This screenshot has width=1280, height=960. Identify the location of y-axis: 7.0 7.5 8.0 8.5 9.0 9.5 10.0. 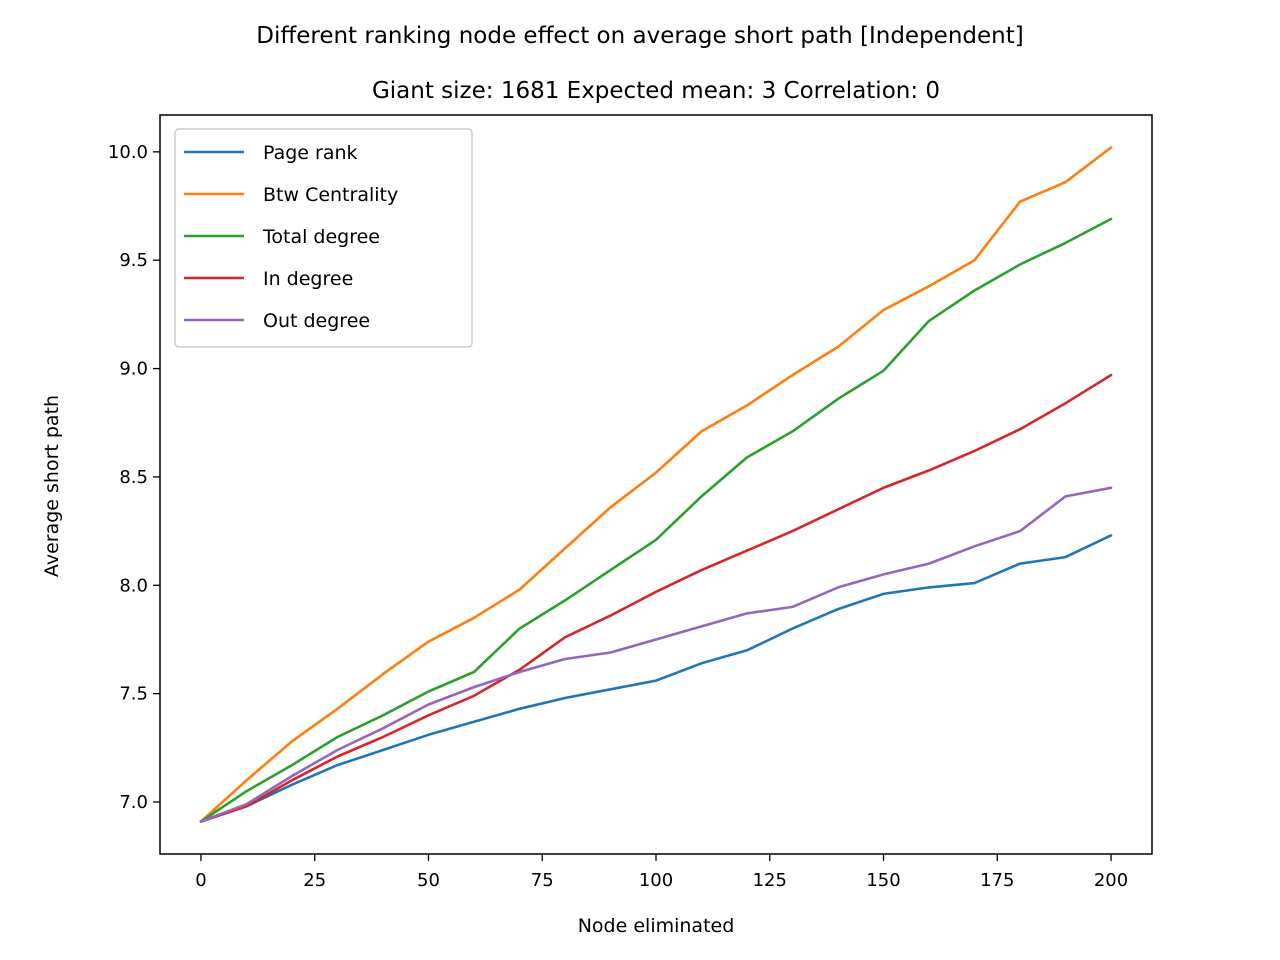
(134, 477).